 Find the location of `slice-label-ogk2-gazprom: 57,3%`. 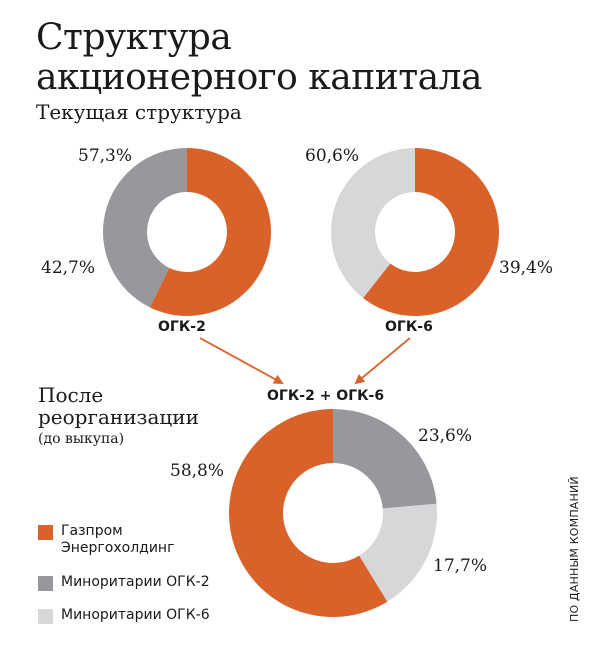

slice-label-ogk2-gazprom: 57,3% is located at coordinates (105, 156).